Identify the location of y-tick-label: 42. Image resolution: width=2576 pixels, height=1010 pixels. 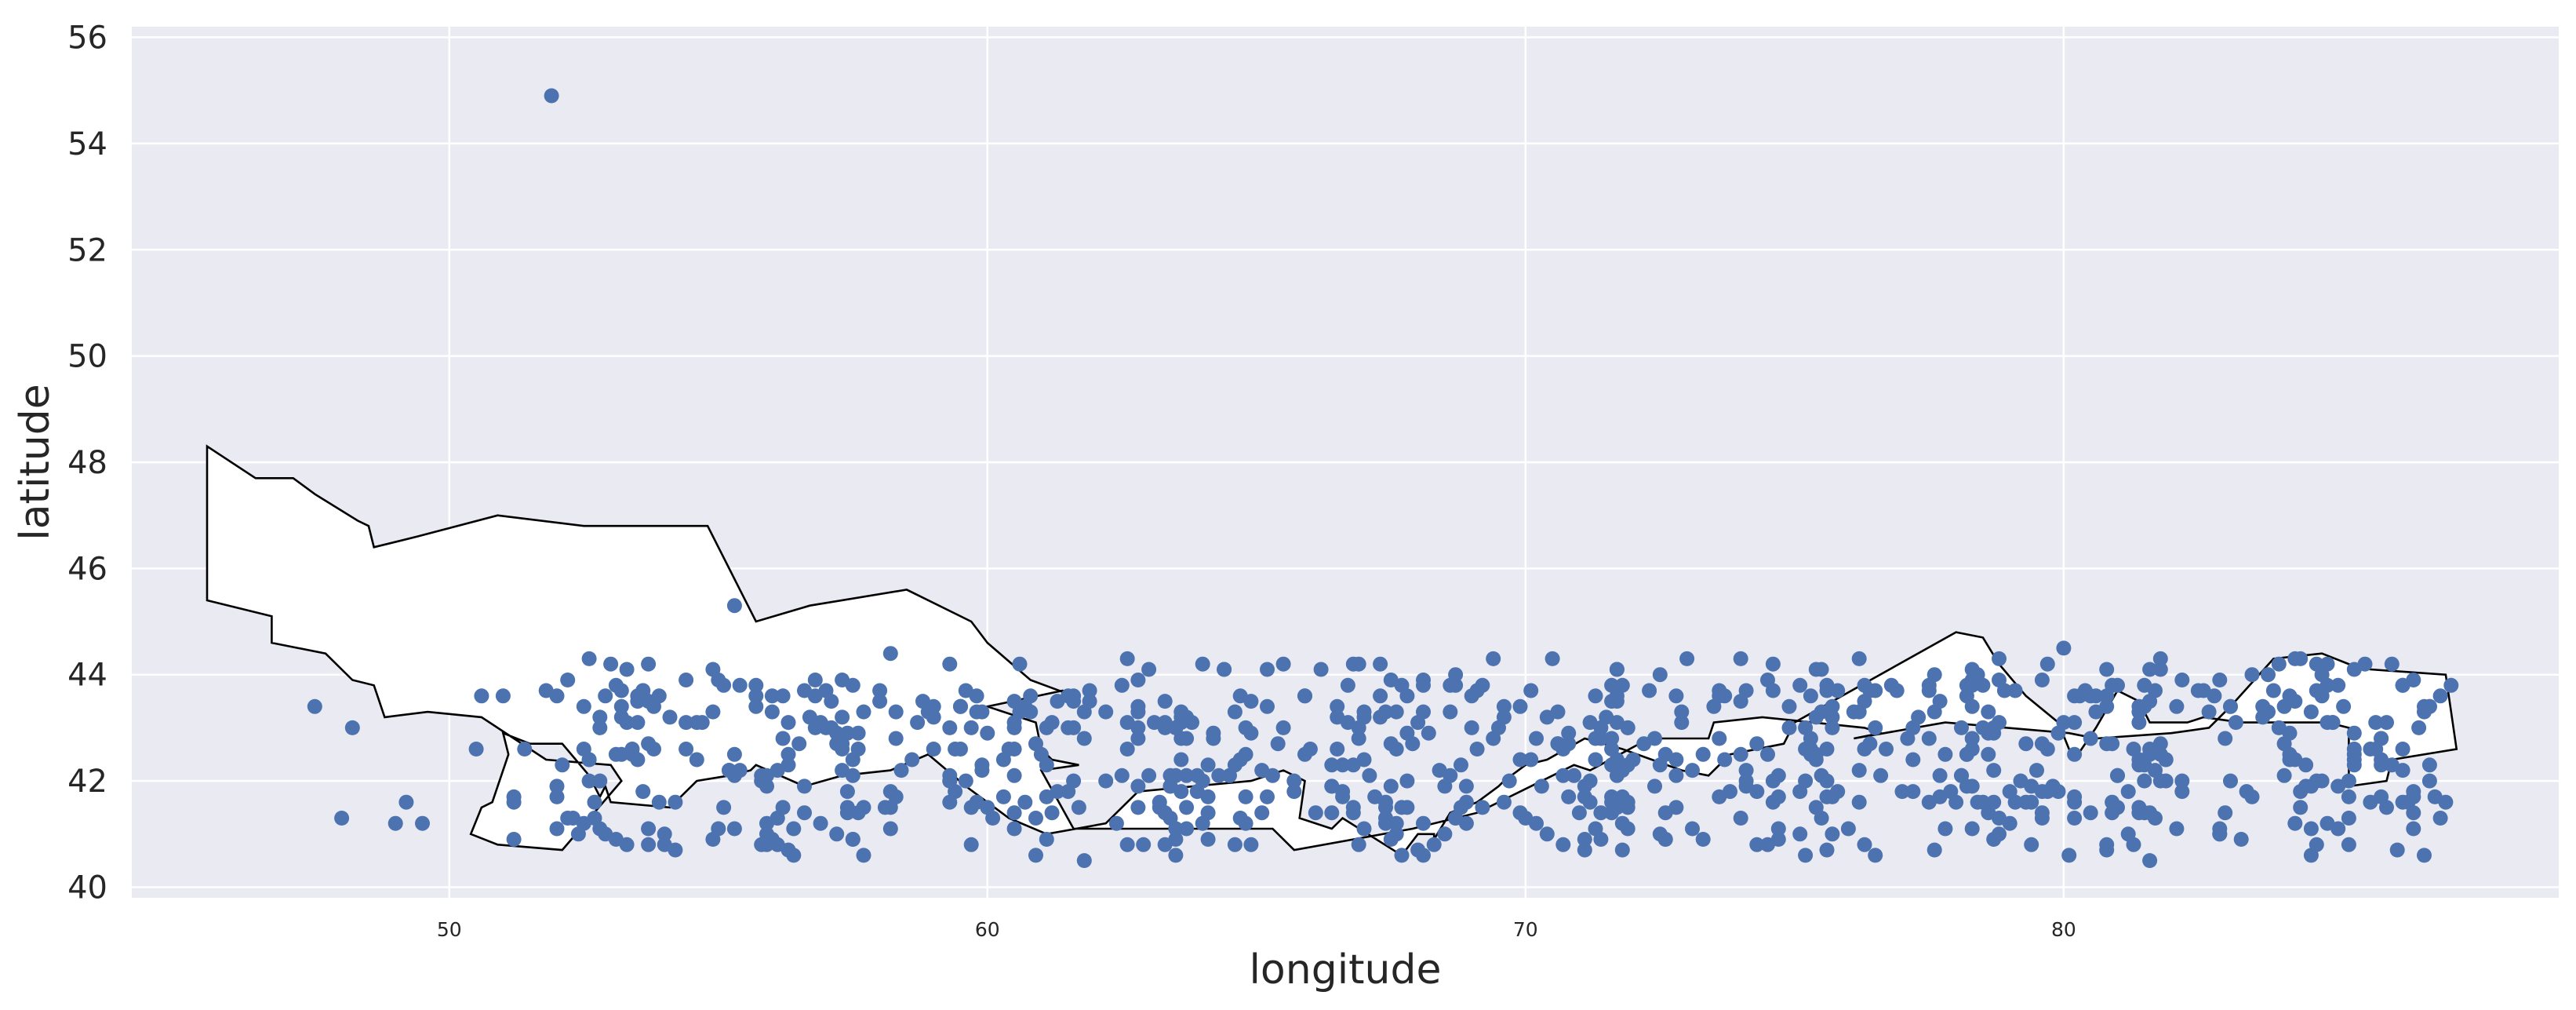
(87, 782).